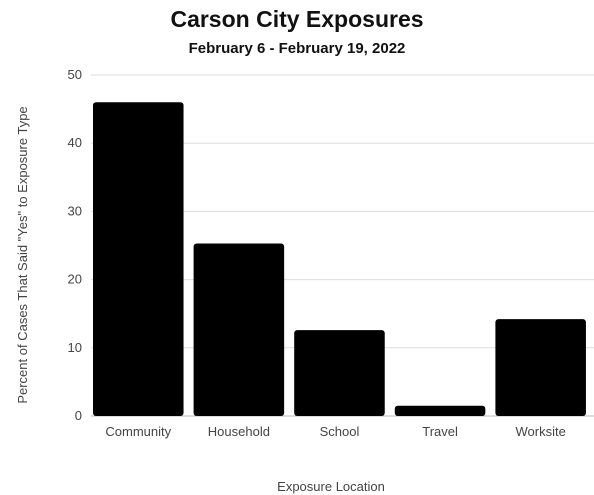 This screenshot has width=594, height=495. Describe the element at coordinates (541, 431) in the screenshot. I see `x-tick-label: Worksite` at that location.